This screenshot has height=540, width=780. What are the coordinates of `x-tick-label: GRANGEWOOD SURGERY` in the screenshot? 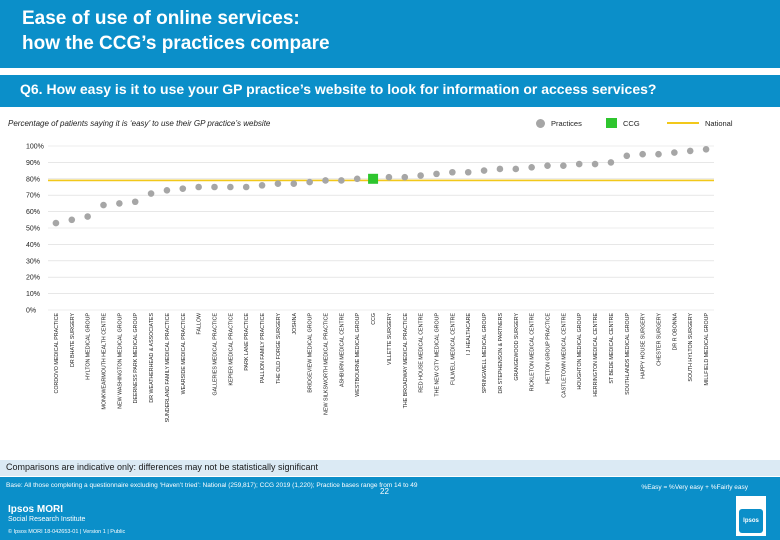 It's located at (517, 347).